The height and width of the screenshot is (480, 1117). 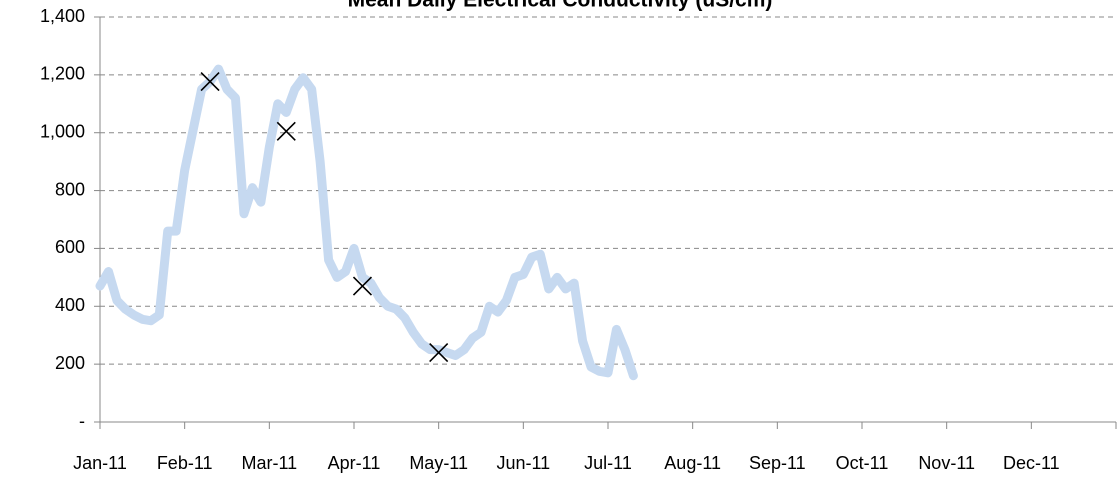 What do you see at coordinates (354, 463) in the screenshot?
I see `x-tick-label: Apr-11` at bounding box center [354, 463].